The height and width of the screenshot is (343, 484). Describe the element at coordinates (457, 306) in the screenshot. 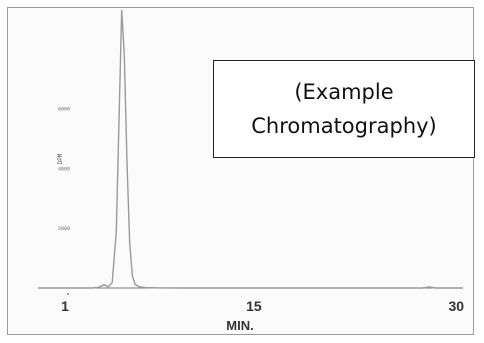

I see `x-tick-label: 30` at that location.